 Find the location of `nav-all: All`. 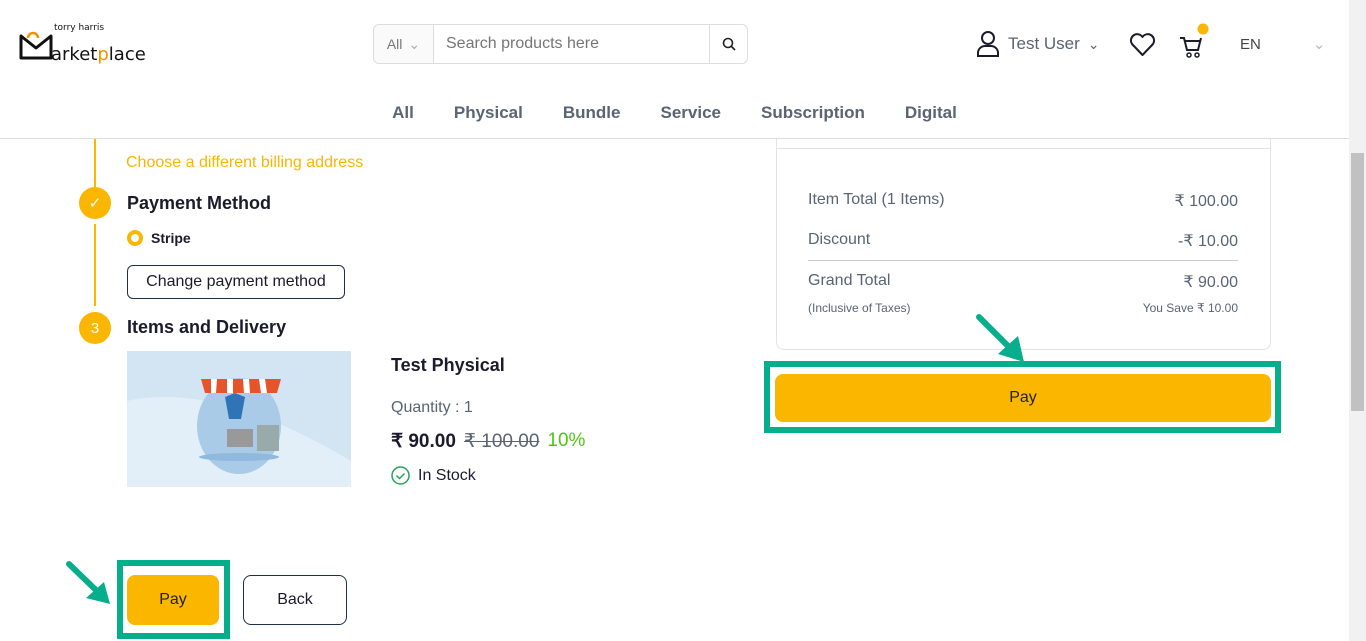

nav-all: All is located at coordinates (403, 112).